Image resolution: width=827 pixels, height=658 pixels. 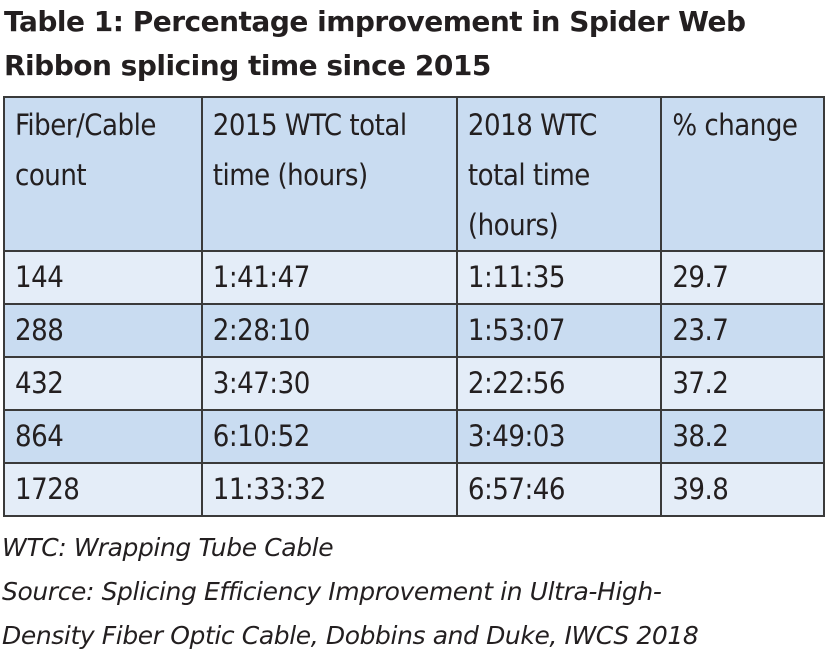 I want to click on cell-2015-time: 11:33:32, so click(x=329, y=489).